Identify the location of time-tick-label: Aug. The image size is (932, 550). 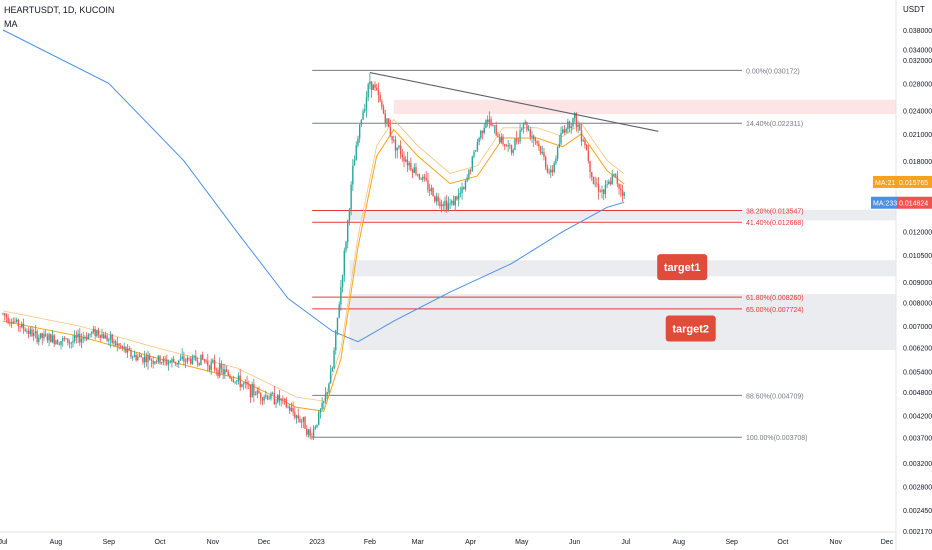
(56, 542).